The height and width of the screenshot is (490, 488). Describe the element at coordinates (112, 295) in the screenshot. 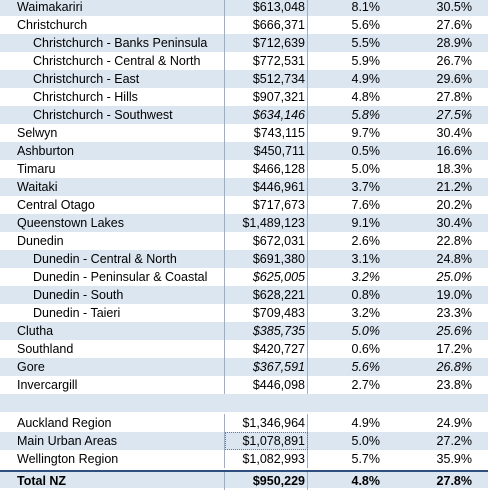

I see `row-name-cell: Dunedin - South` at that location.